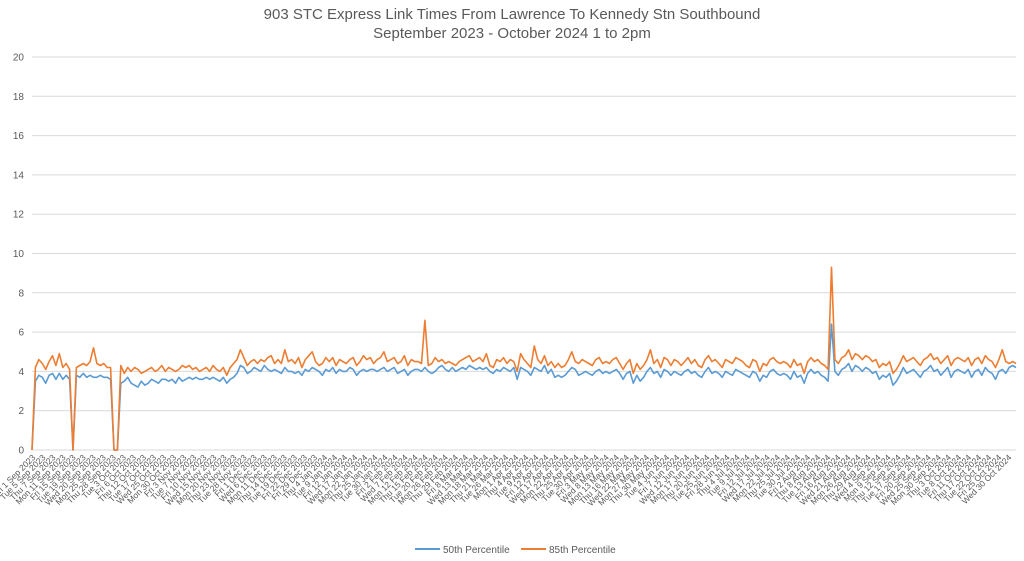  What do you see at coordinates (476, 550) in the screenshot?
I see `legend-label-50th: 50th Percentile` at bounding box center [476, 550].